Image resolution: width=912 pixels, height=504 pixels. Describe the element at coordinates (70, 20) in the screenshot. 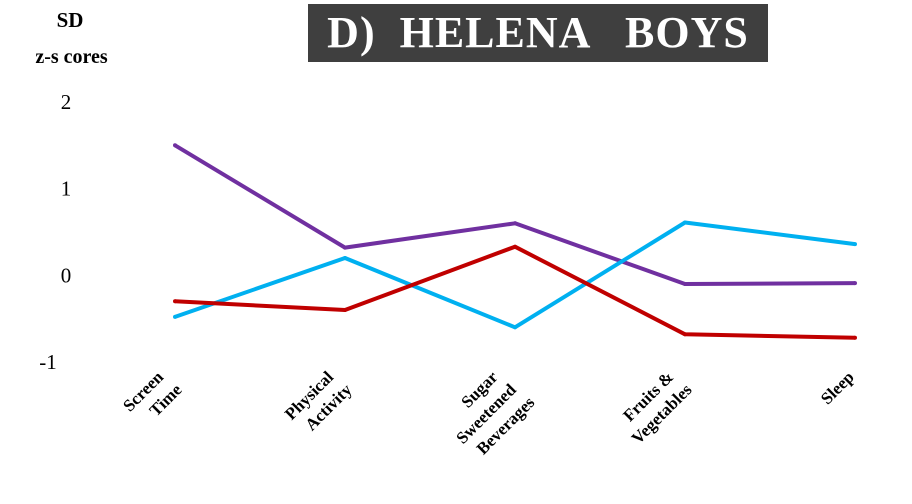

I see `y-axis-title-line1: SD` at that location.